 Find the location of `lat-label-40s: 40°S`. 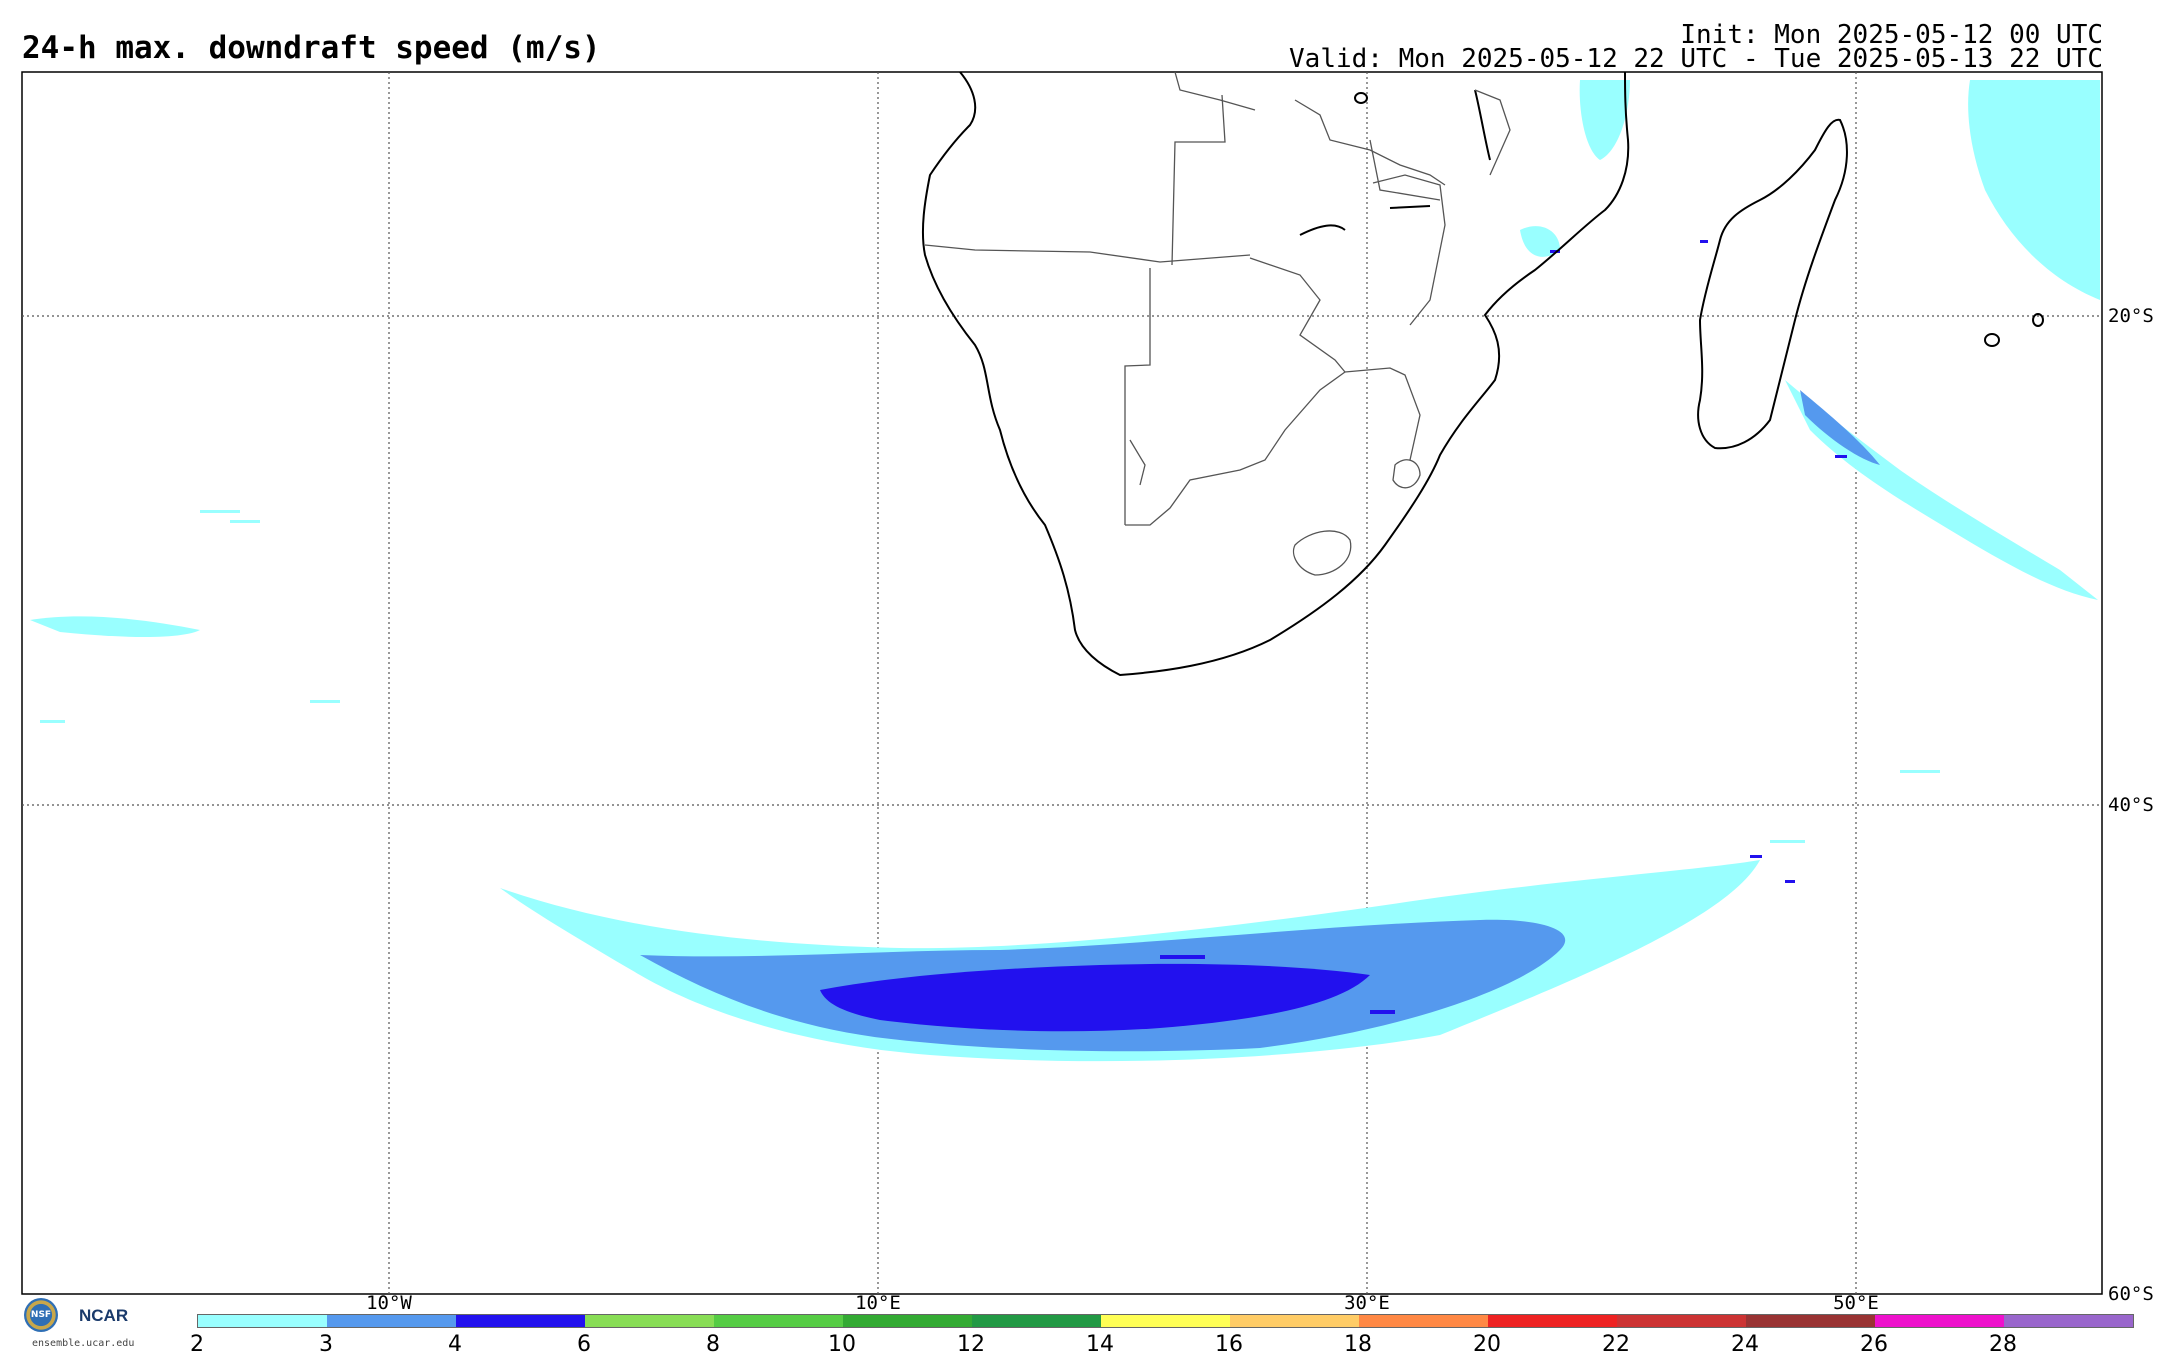

lat-label-40s: 40°S is located at coordinates (2131, 805).